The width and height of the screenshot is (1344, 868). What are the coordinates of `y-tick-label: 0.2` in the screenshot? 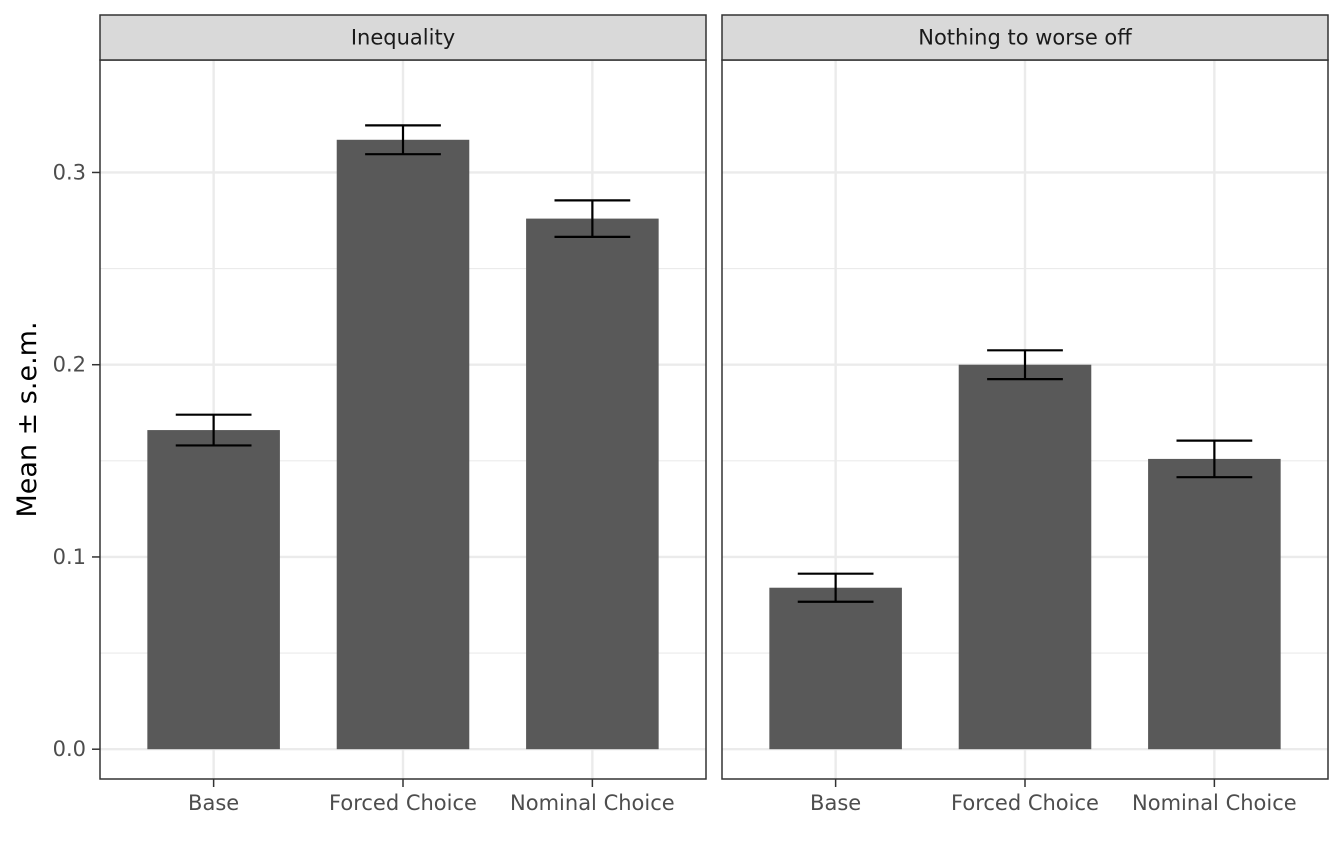 It's located at (69, 365).